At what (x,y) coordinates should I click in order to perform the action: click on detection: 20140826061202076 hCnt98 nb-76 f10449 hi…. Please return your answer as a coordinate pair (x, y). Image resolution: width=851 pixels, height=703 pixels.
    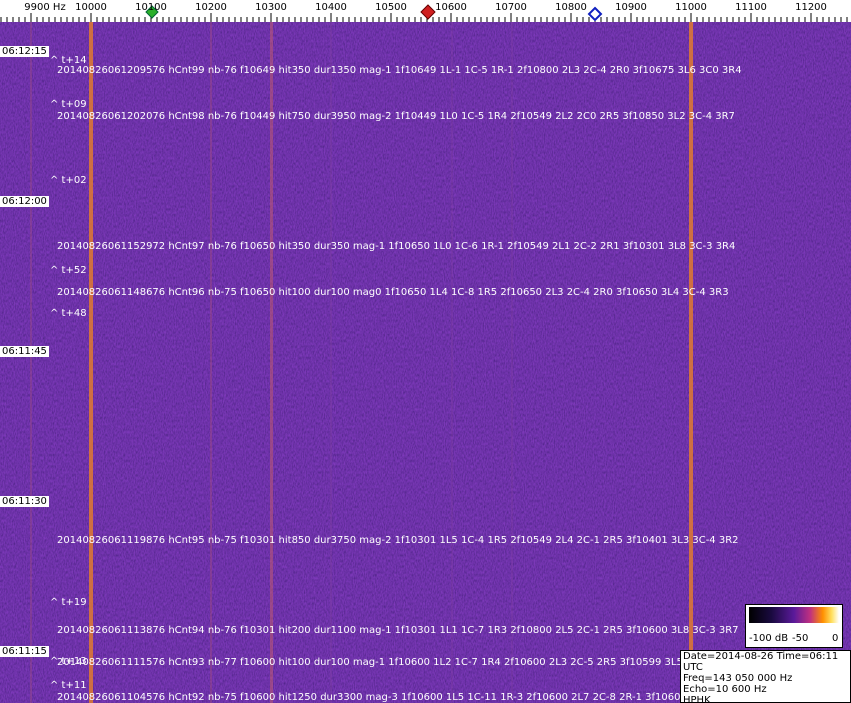
    Looking at the image, I should click on (396, 116).